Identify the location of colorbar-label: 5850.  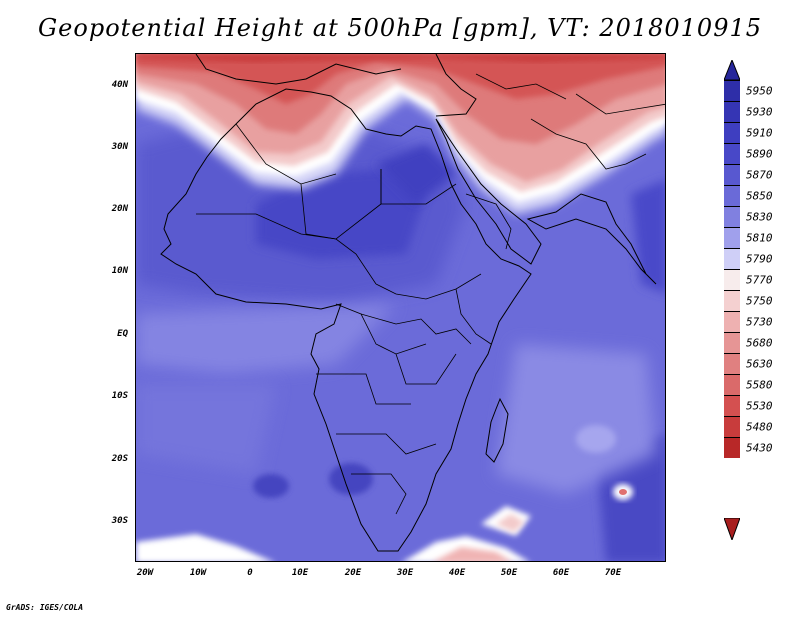
(759, 195).